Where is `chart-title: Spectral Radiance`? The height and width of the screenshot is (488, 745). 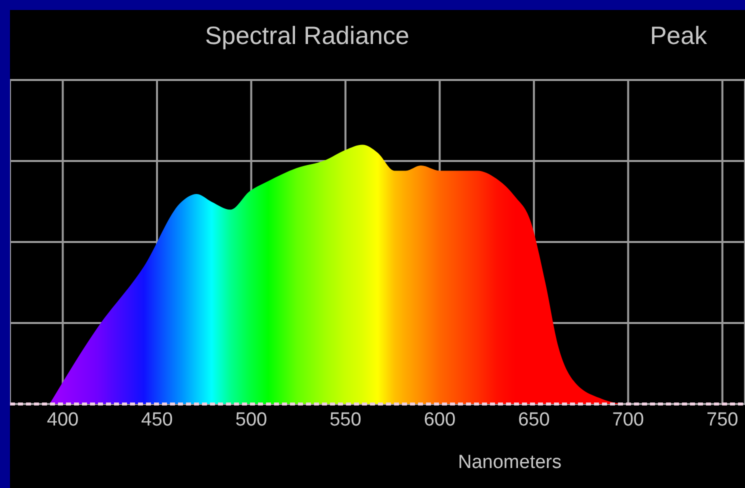 chart-title: Spectral Radiance is located at coordinates (307, 36).